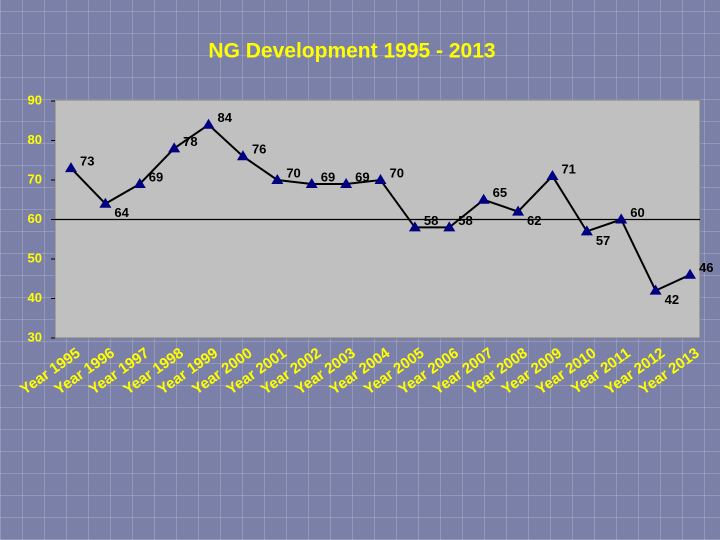  Describe the element at coordinates (259, 149) in the screenshot. I see `data-label: 76` at that location.